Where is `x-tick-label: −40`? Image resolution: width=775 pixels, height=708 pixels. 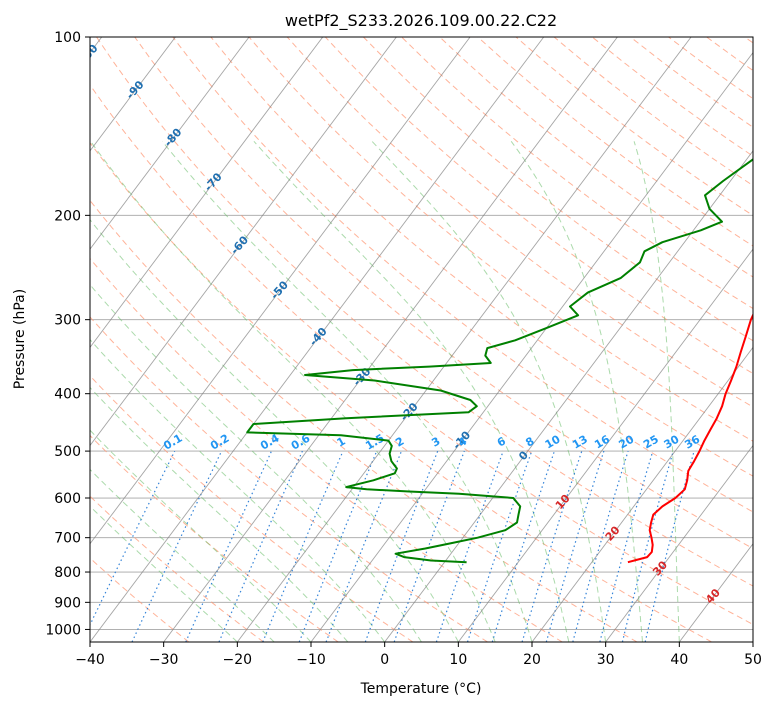 x-tick-label: −40 is located at coordinates (90, 660).